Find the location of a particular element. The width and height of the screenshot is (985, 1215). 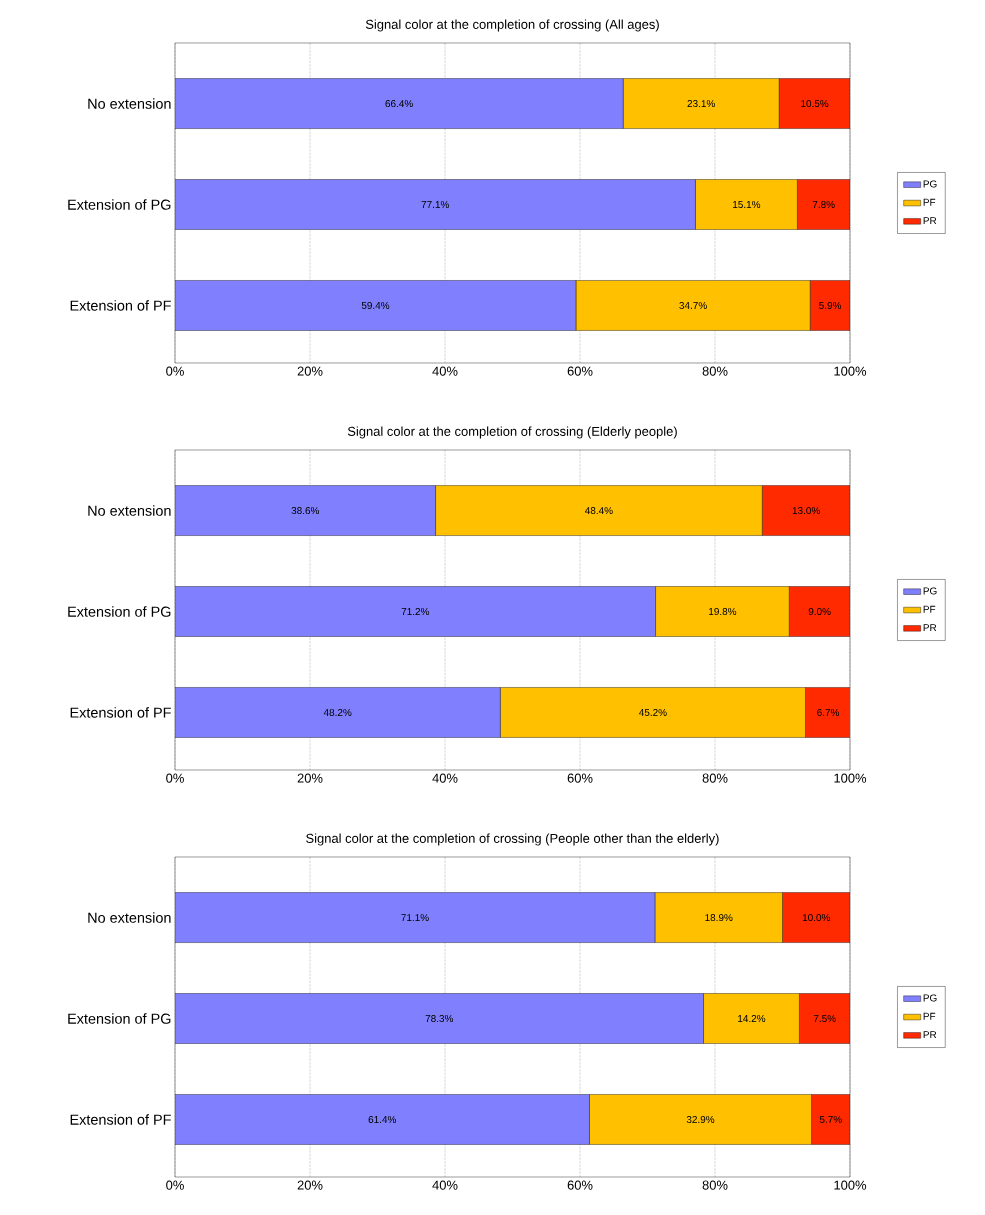

chart-title: Signal color at the completion of crossing (Elderly people) is located at coordinates (512, 432).